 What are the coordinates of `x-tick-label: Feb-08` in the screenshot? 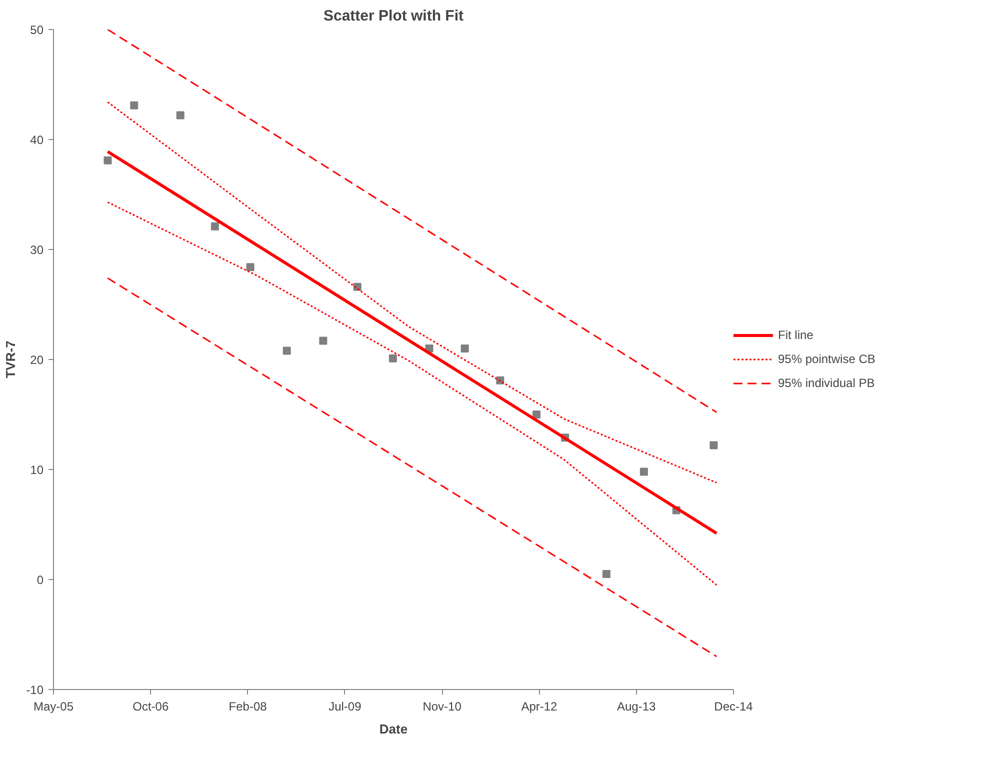 It's located at (248, 707).